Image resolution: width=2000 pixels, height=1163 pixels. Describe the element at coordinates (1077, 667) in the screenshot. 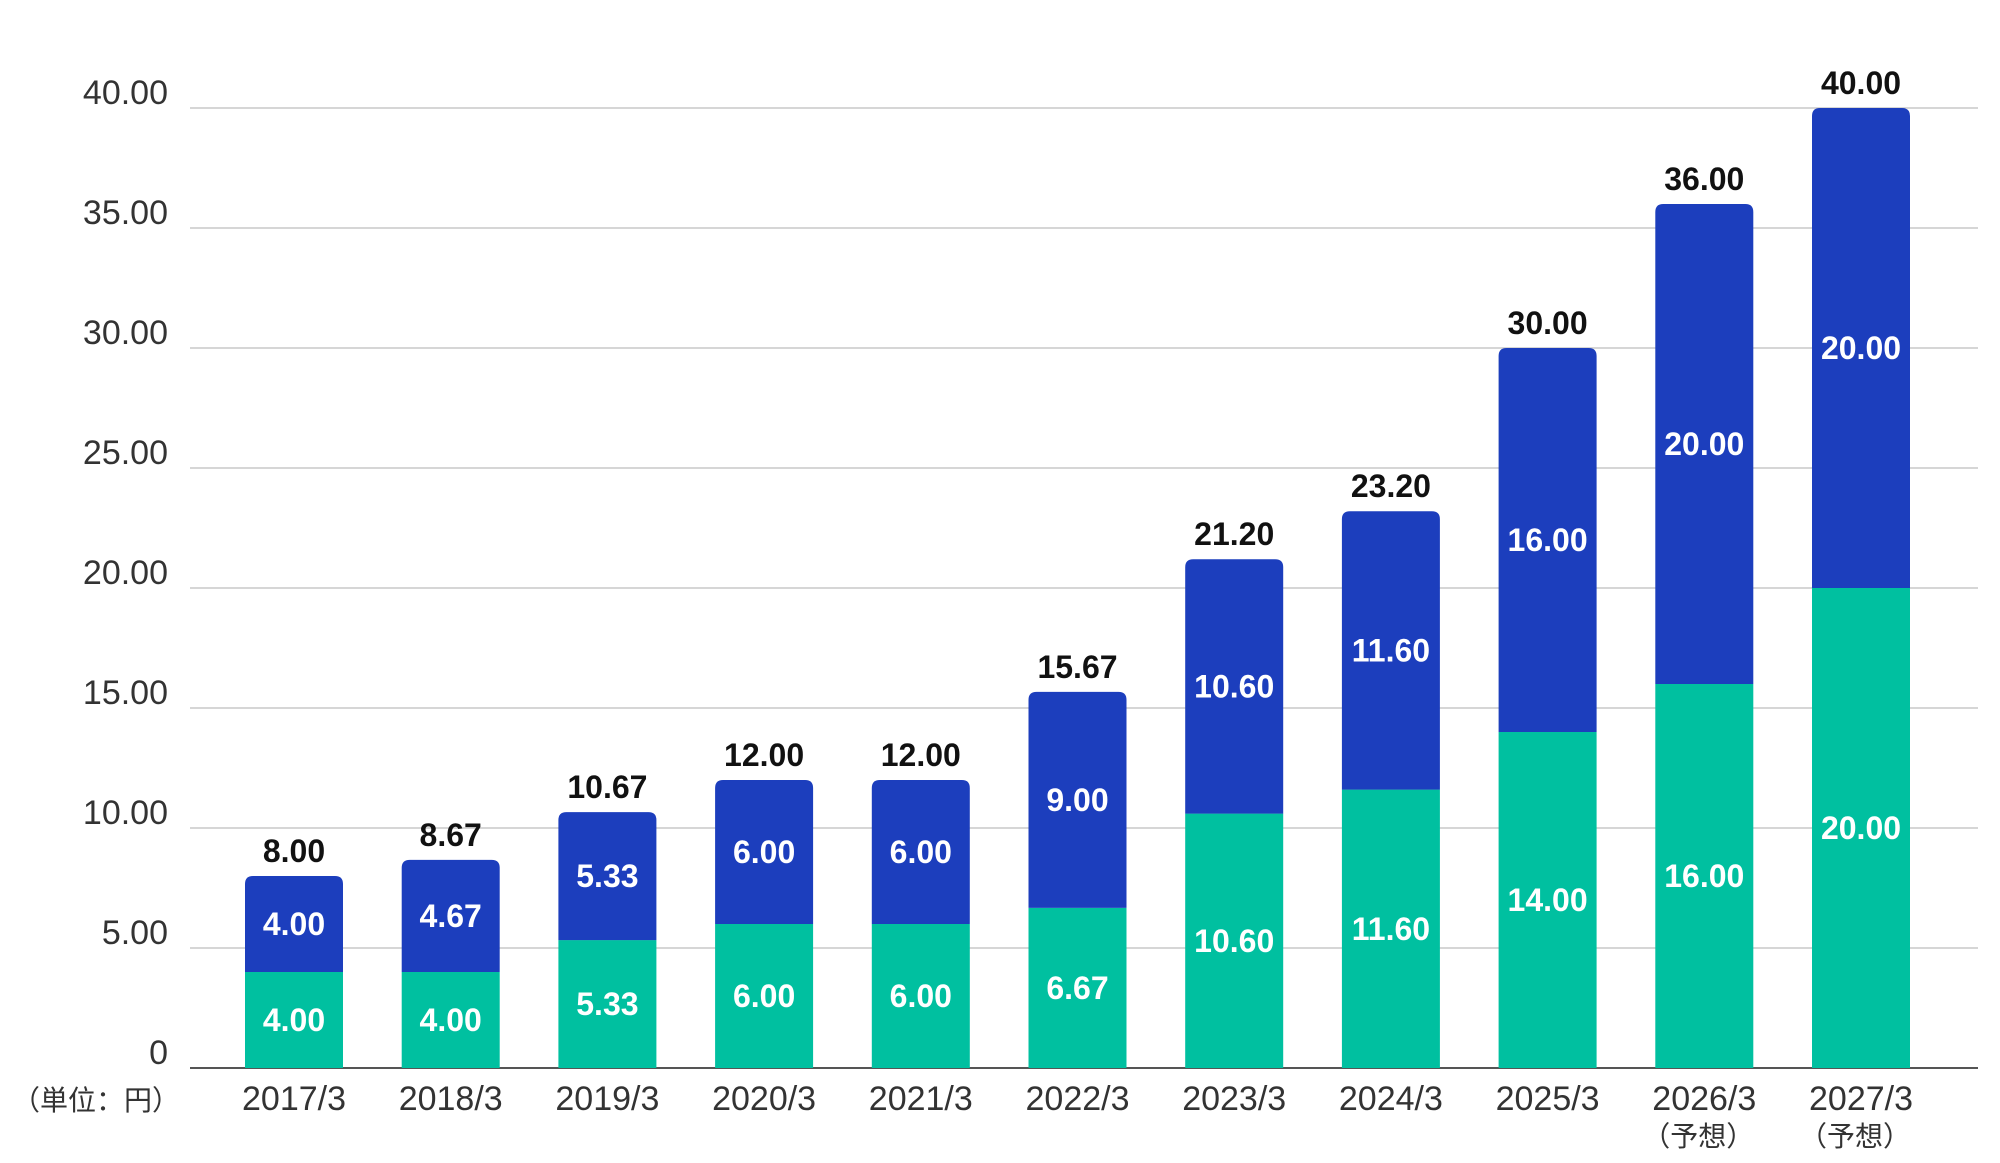

I see `total-value-label: 15.67` at that location.